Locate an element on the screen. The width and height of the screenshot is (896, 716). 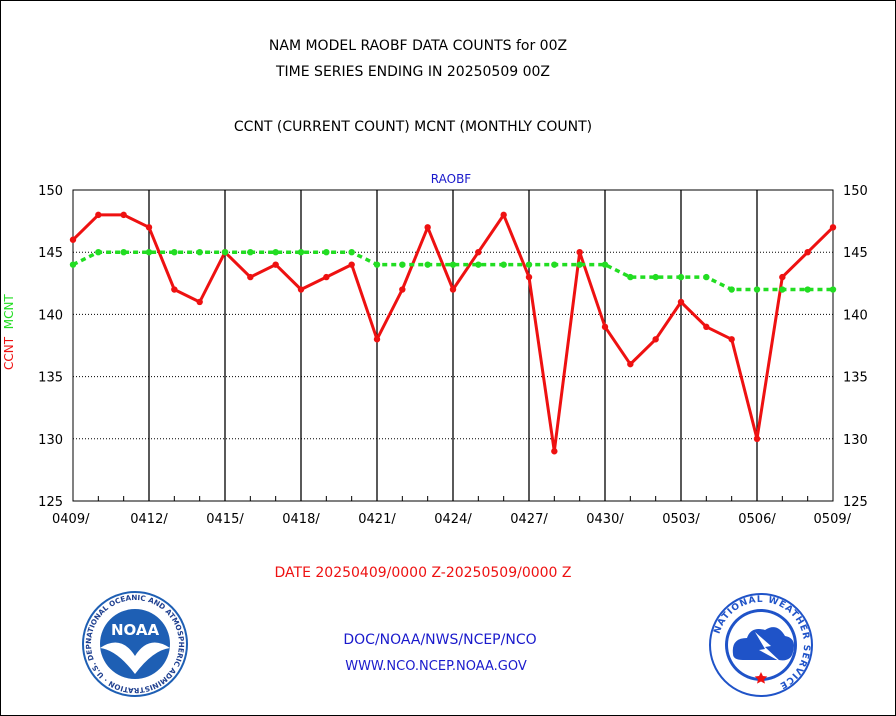
x-tick-label: 0421/ is located at coordinates (377, 519).